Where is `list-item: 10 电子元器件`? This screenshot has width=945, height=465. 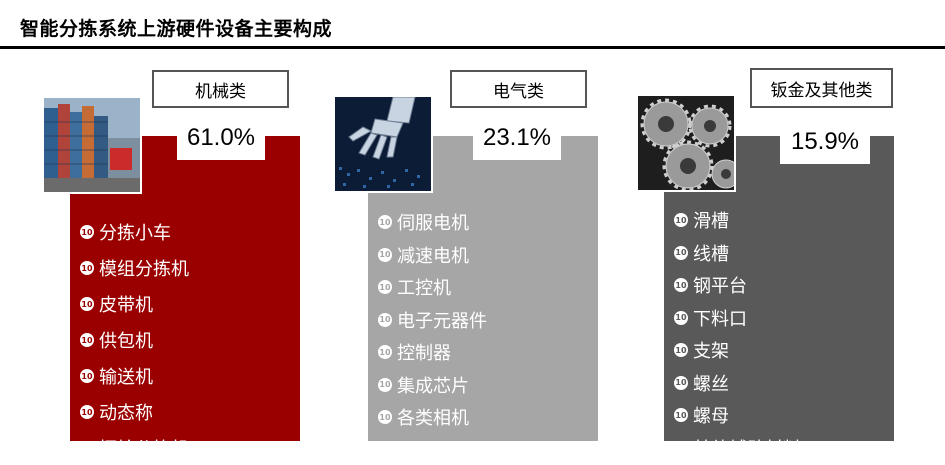 list-item: 10 电子元器件 is located at coordinates (432, 320).